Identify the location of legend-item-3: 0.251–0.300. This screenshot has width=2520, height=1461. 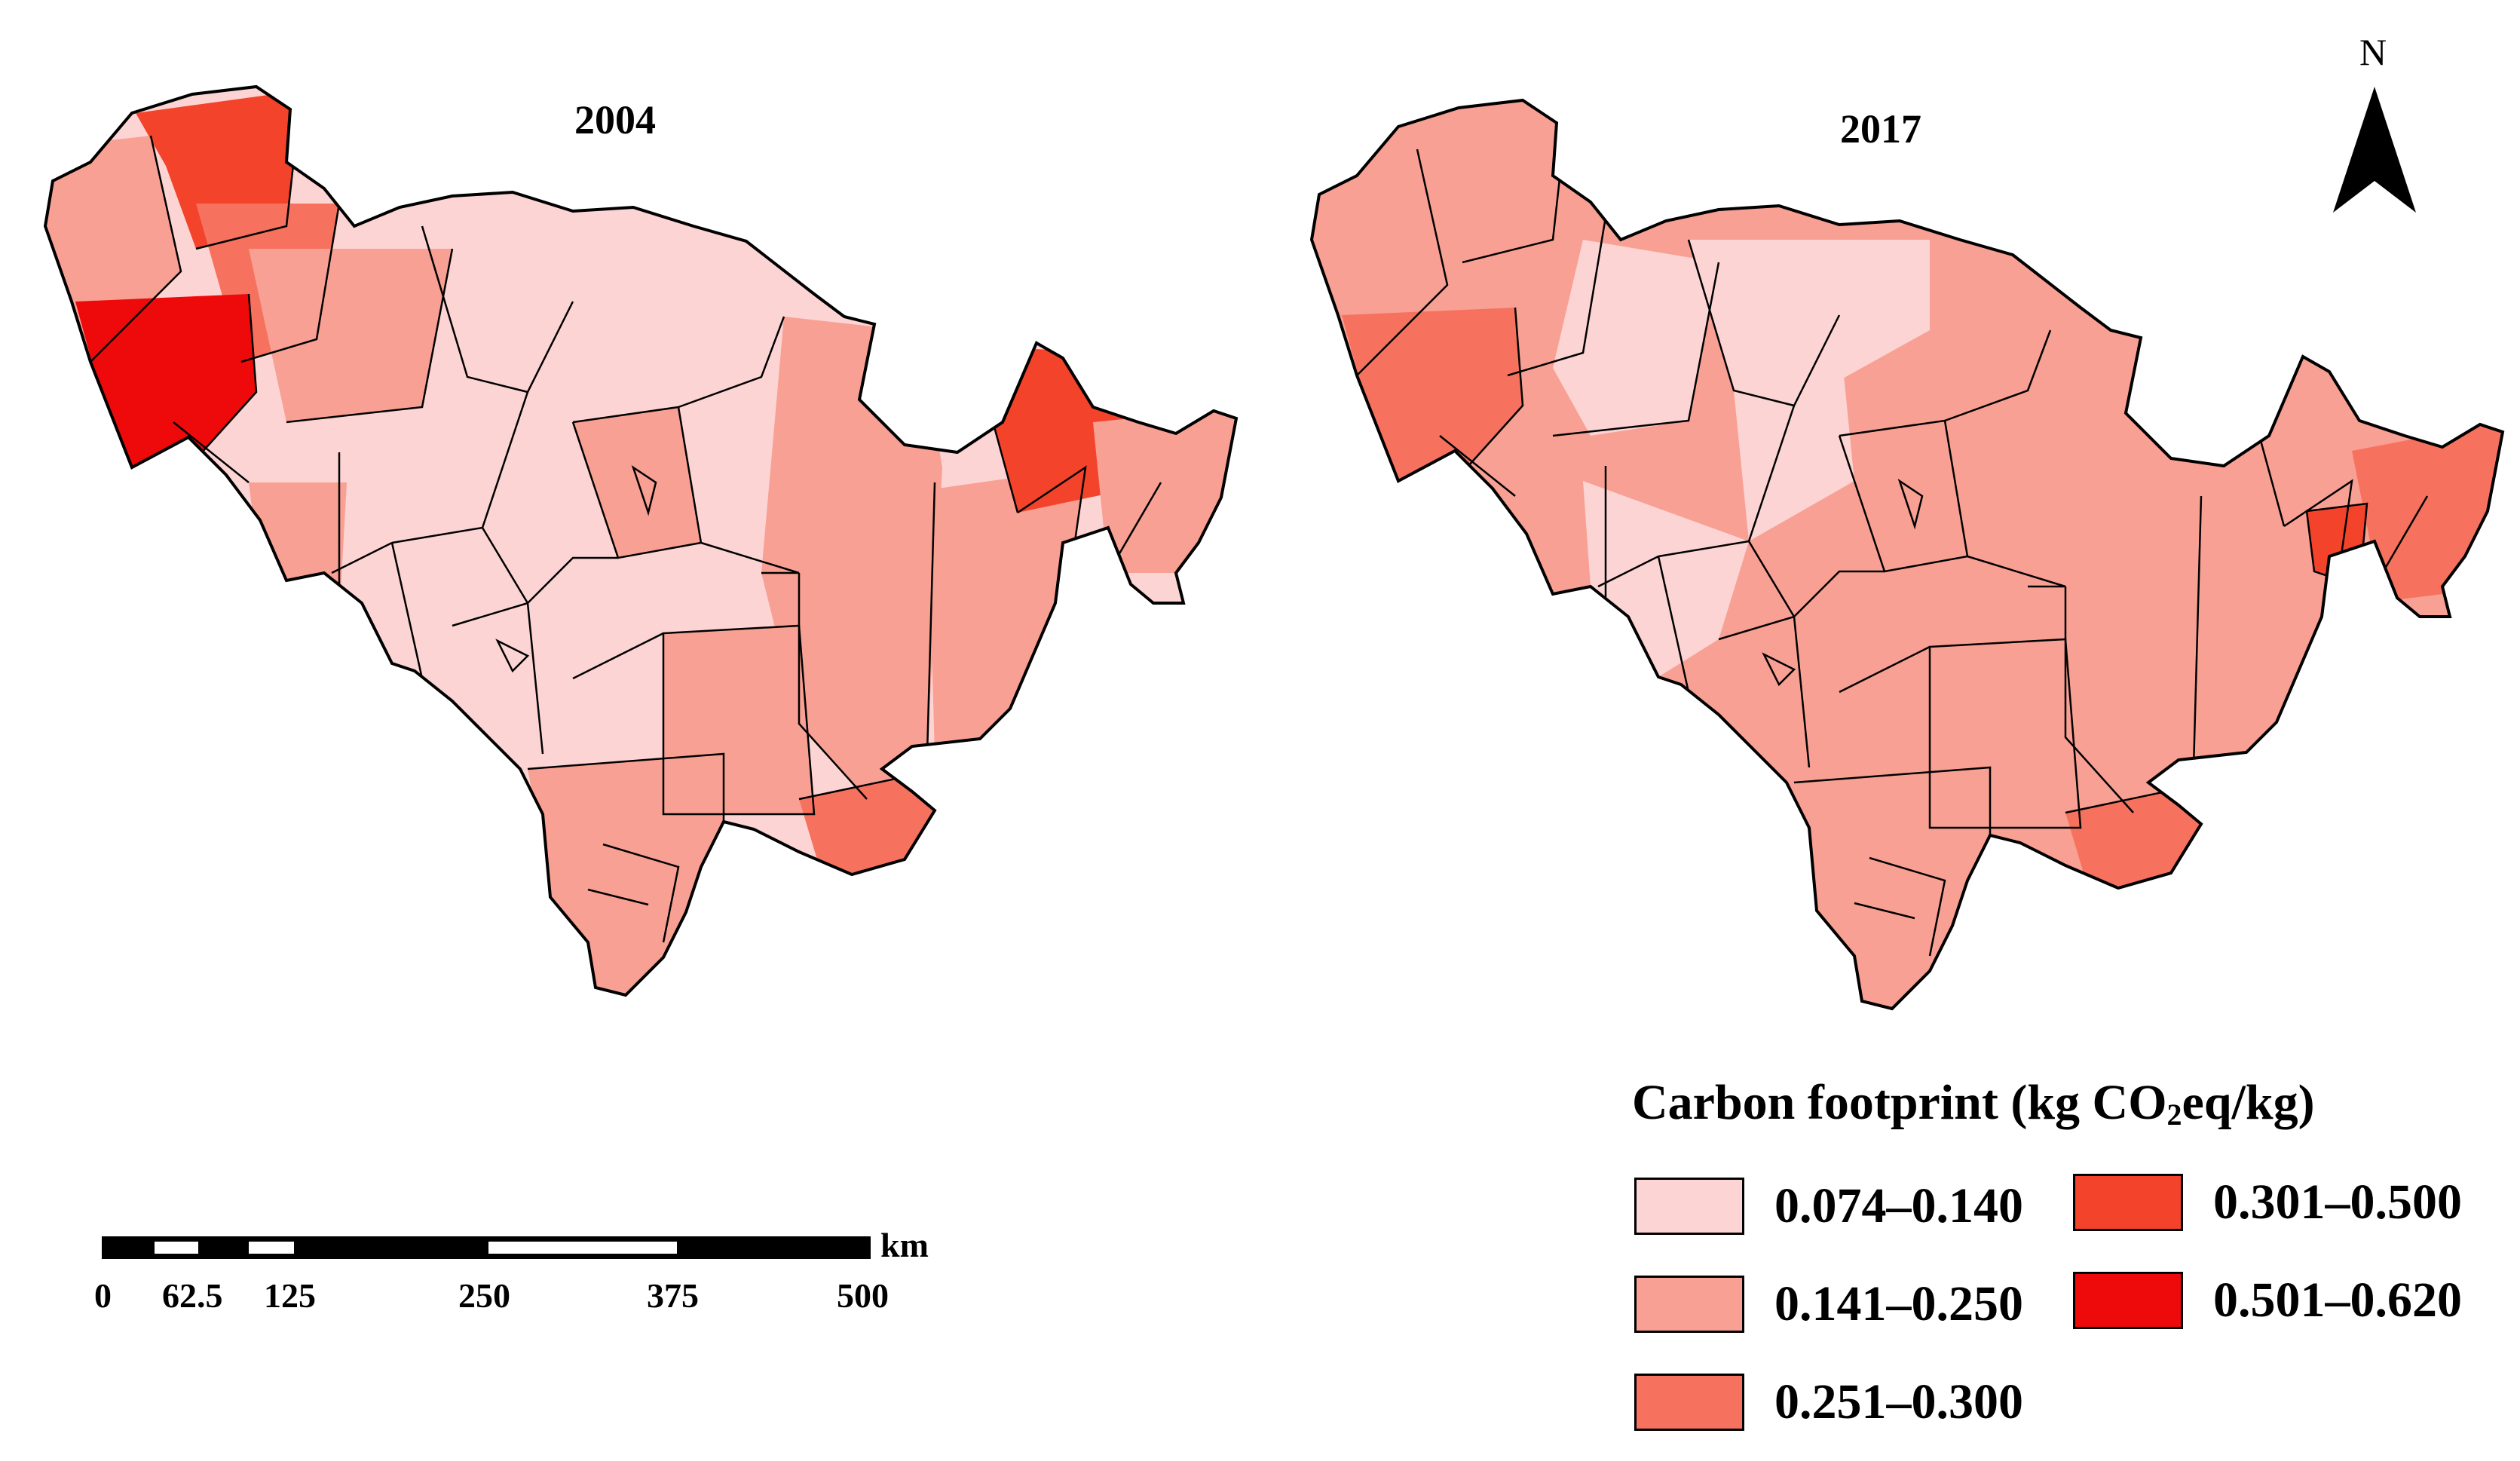
(1828, 1402).